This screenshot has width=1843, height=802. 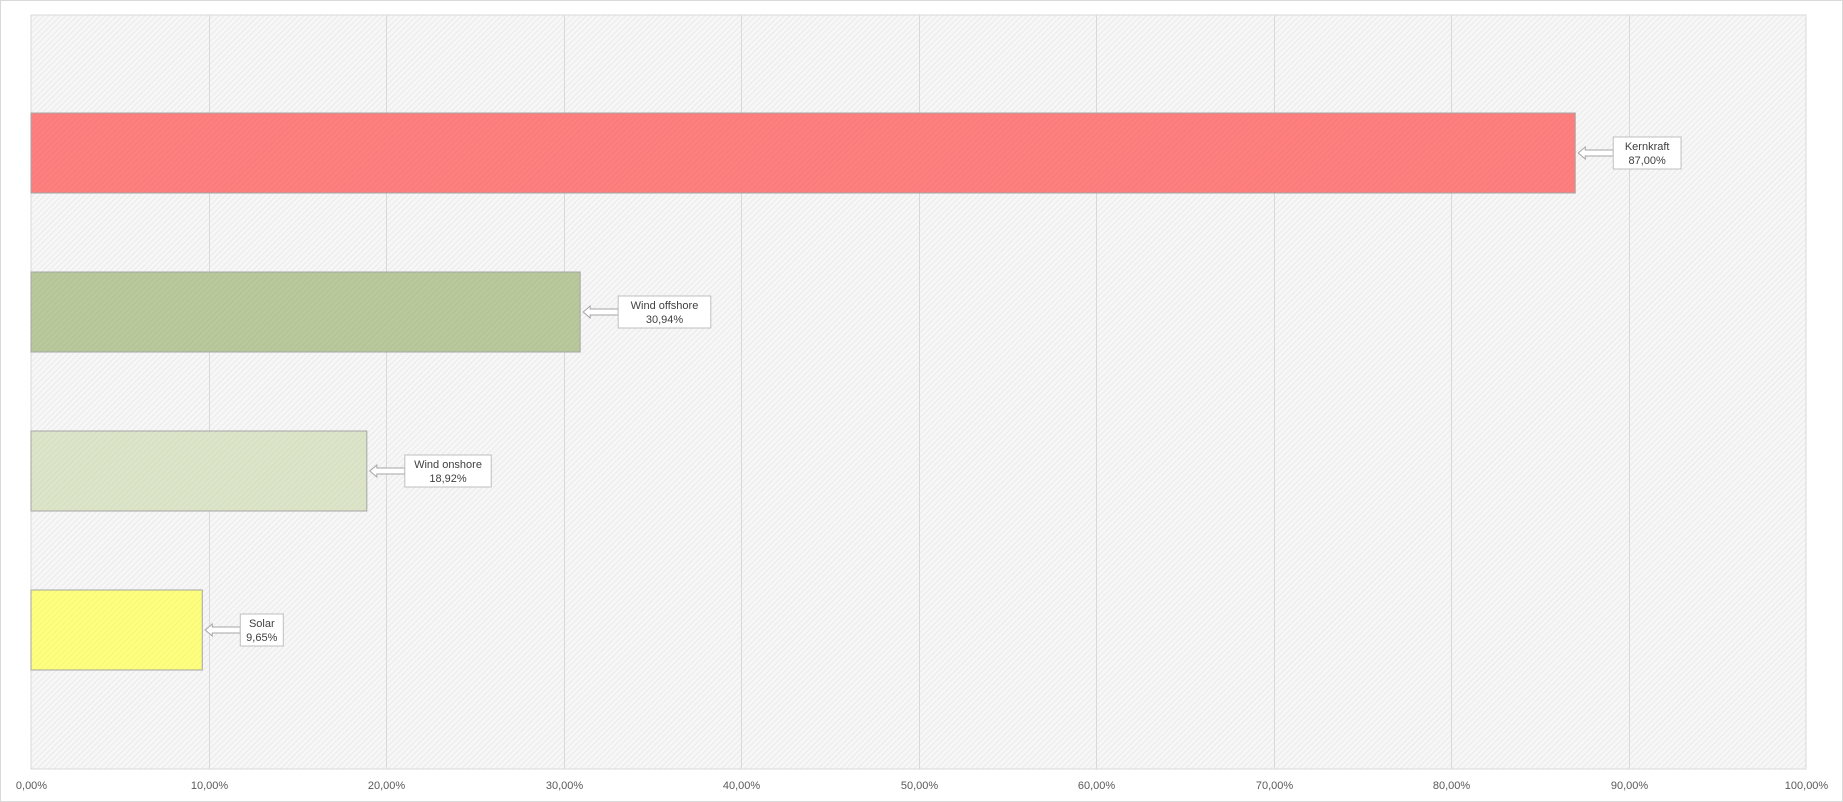 What do you see at coordinates (1647, 147) in the screenshot?
I see `data-label-category: Kernkraft` at bounding box center [1647, 147].